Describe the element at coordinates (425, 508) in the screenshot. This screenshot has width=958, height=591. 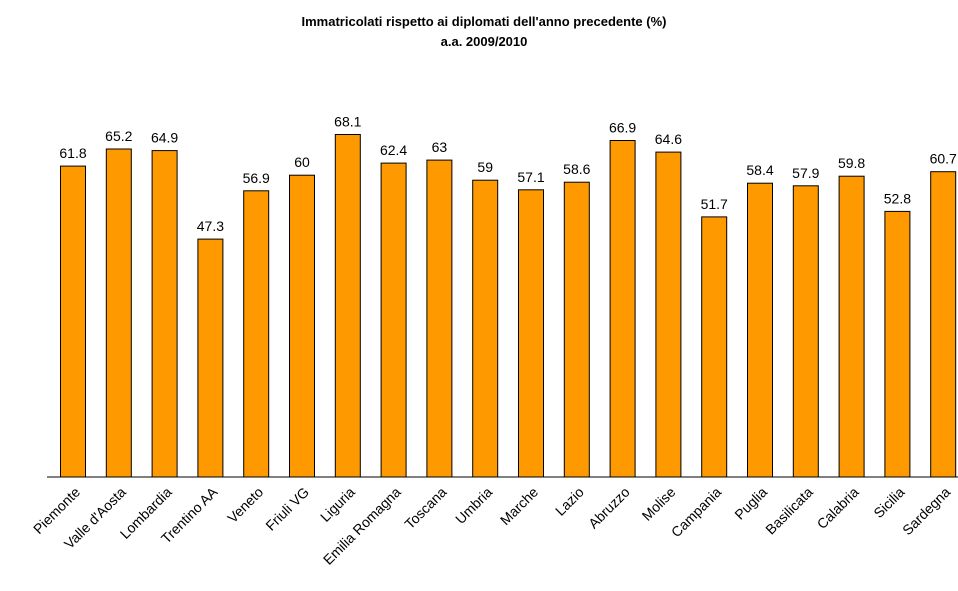
I see `category-tick-label: Toscana` at that location.